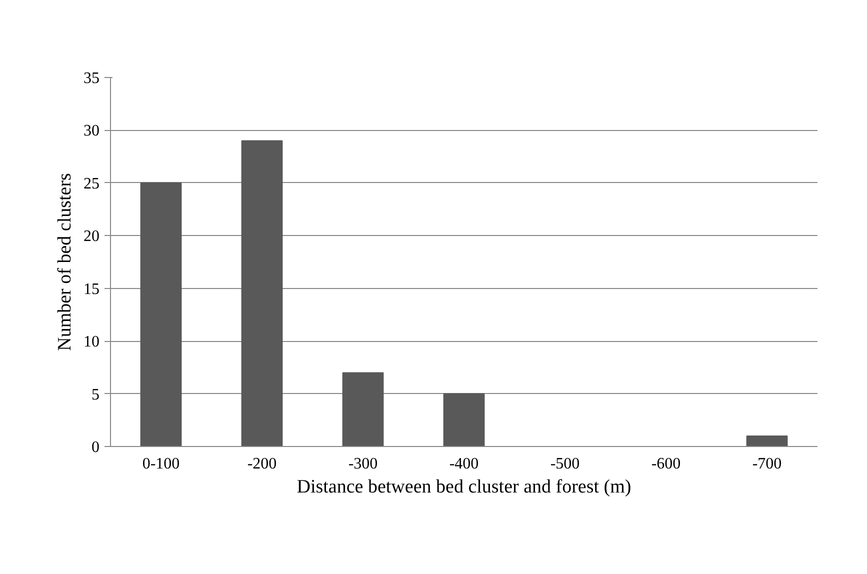 The width and height of the screenshot is (867, 574). I want to click on x-tick-label: -400, so click(464, 464).